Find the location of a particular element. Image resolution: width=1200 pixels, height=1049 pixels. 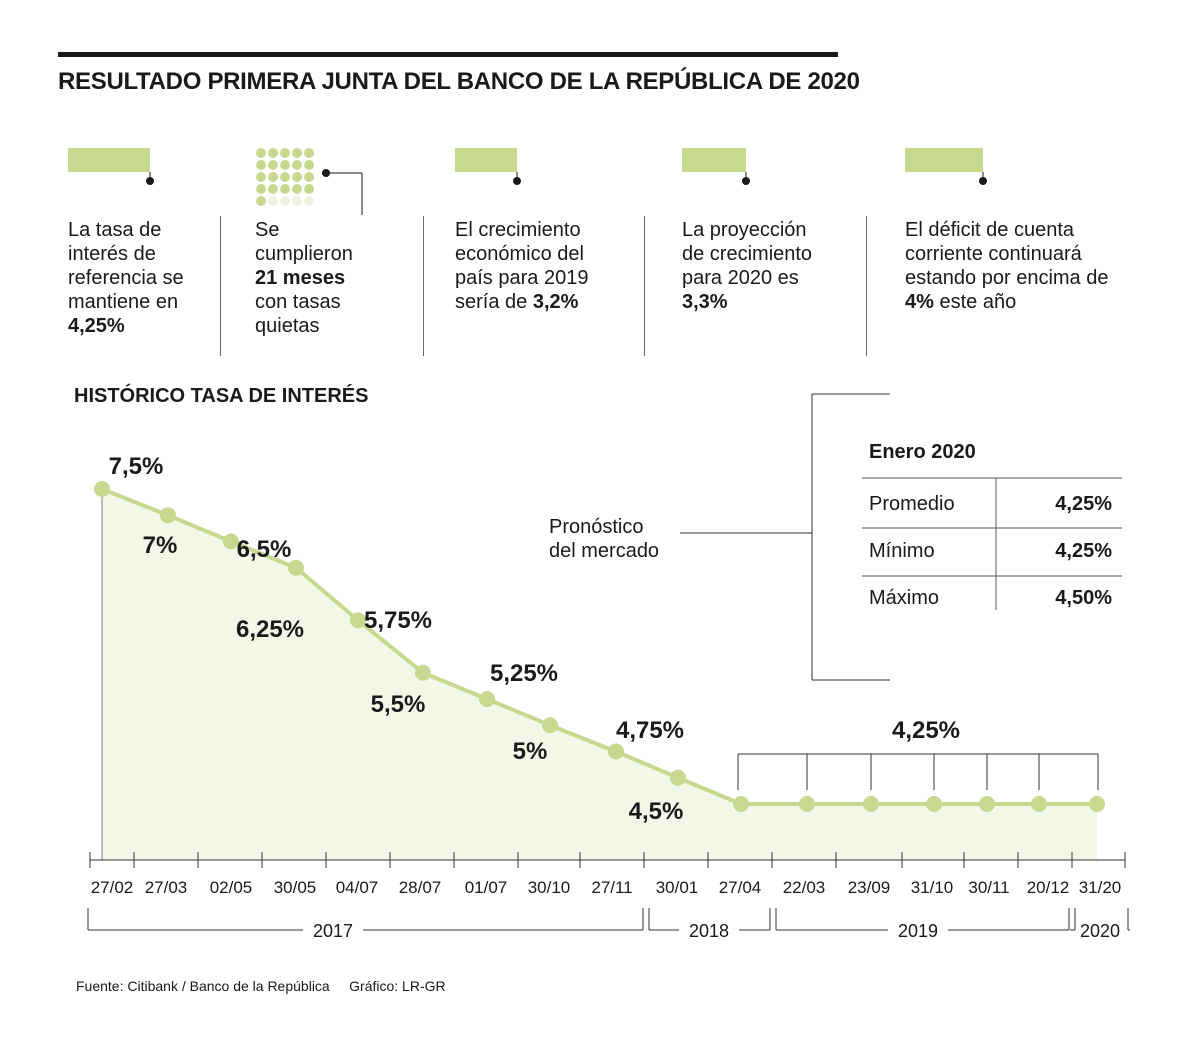

year-label: 2017 is located at coordinates (333, 931).